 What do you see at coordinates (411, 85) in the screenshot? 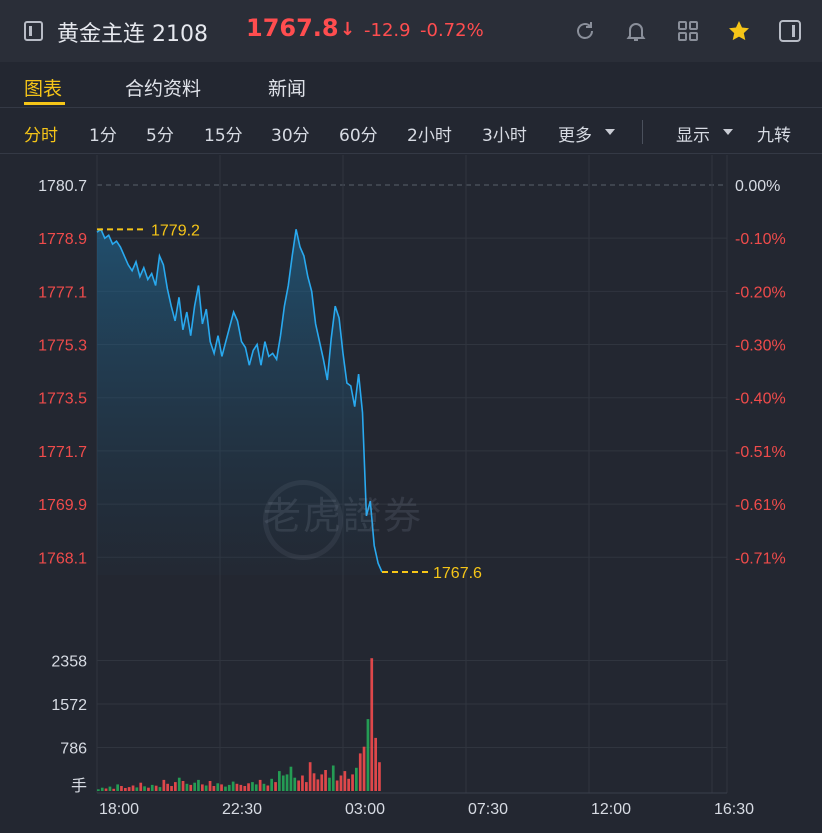
I see `tab-bar: 图表 合约资料 新闻` at bounding box center [411, 85].